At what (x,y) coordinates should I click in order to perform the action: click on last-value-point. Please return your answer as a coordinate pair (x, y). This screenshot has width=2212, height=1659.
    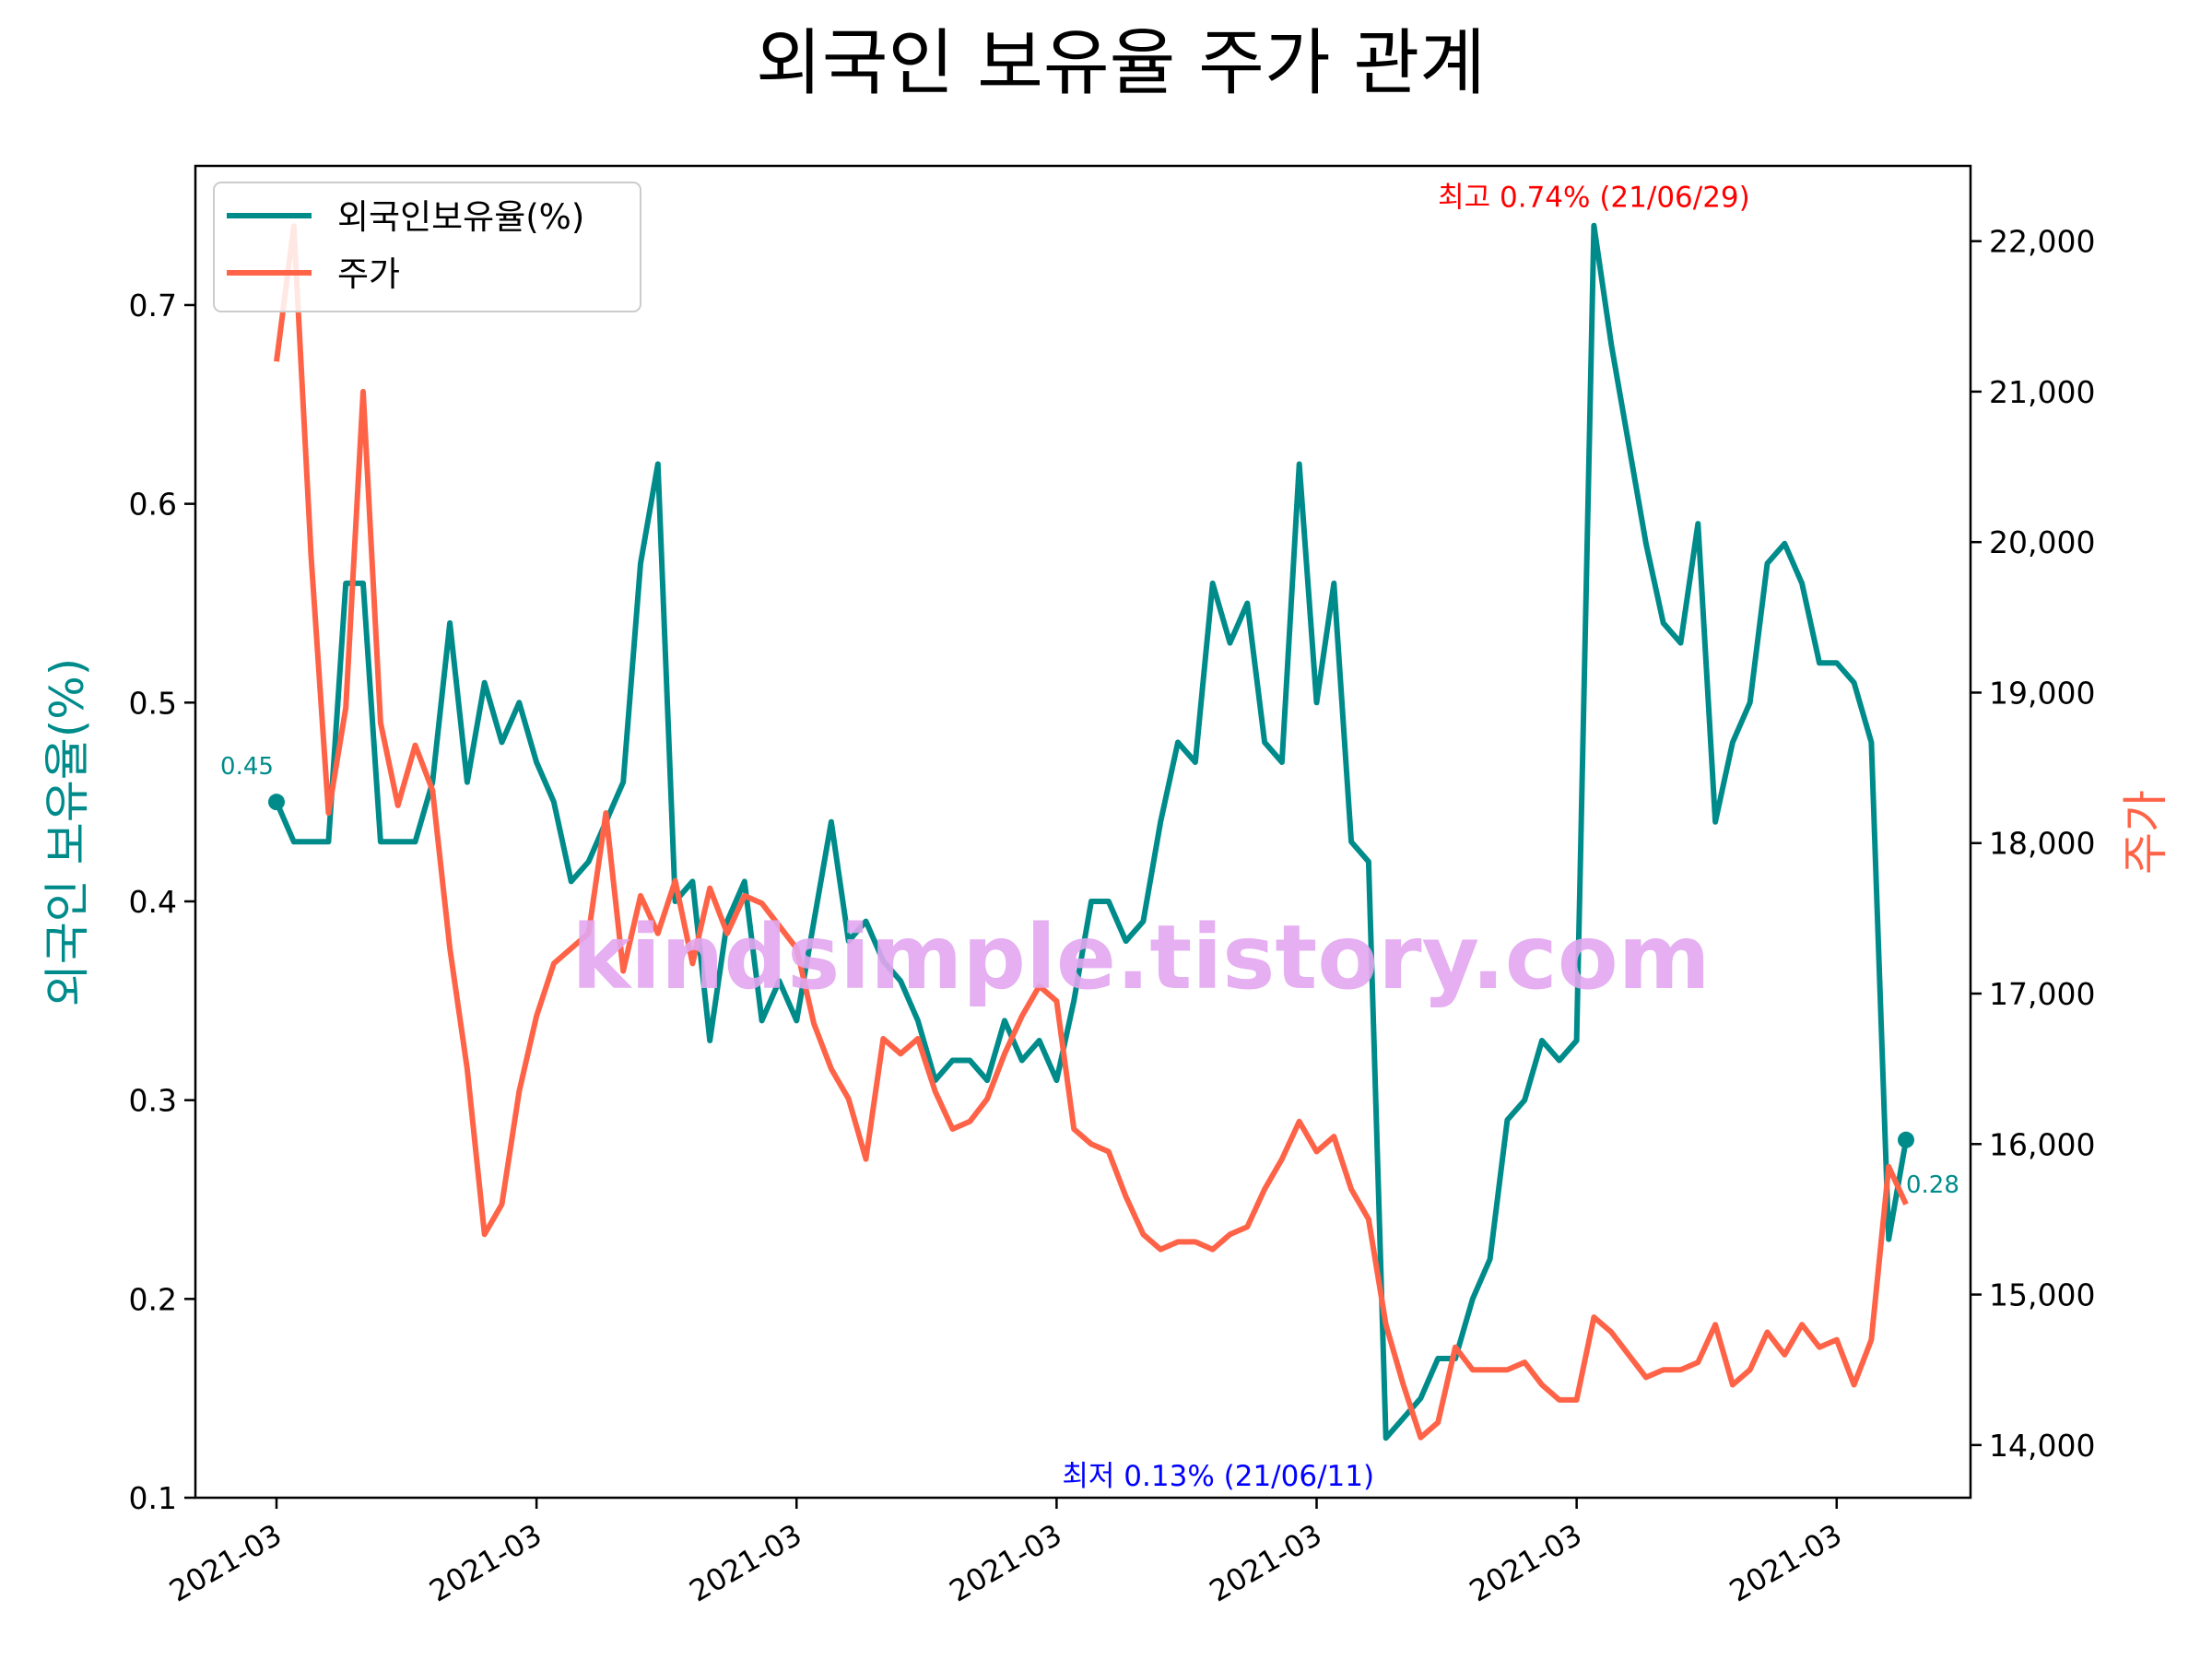
    Looking at the image, I should click on (1906, 1139).